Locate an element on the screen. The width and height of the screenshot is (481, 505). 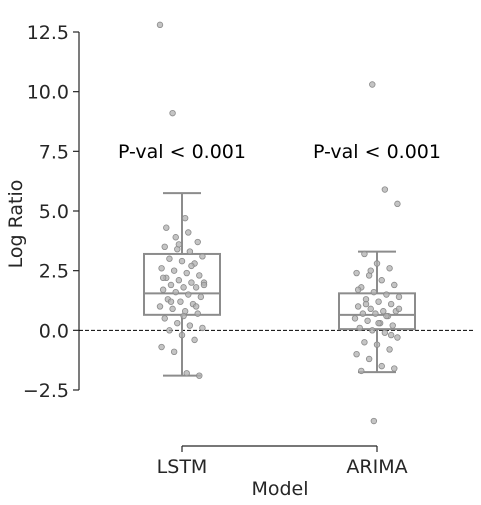
y-axis-title: Log Ratio is located at coordinates (16, 224).